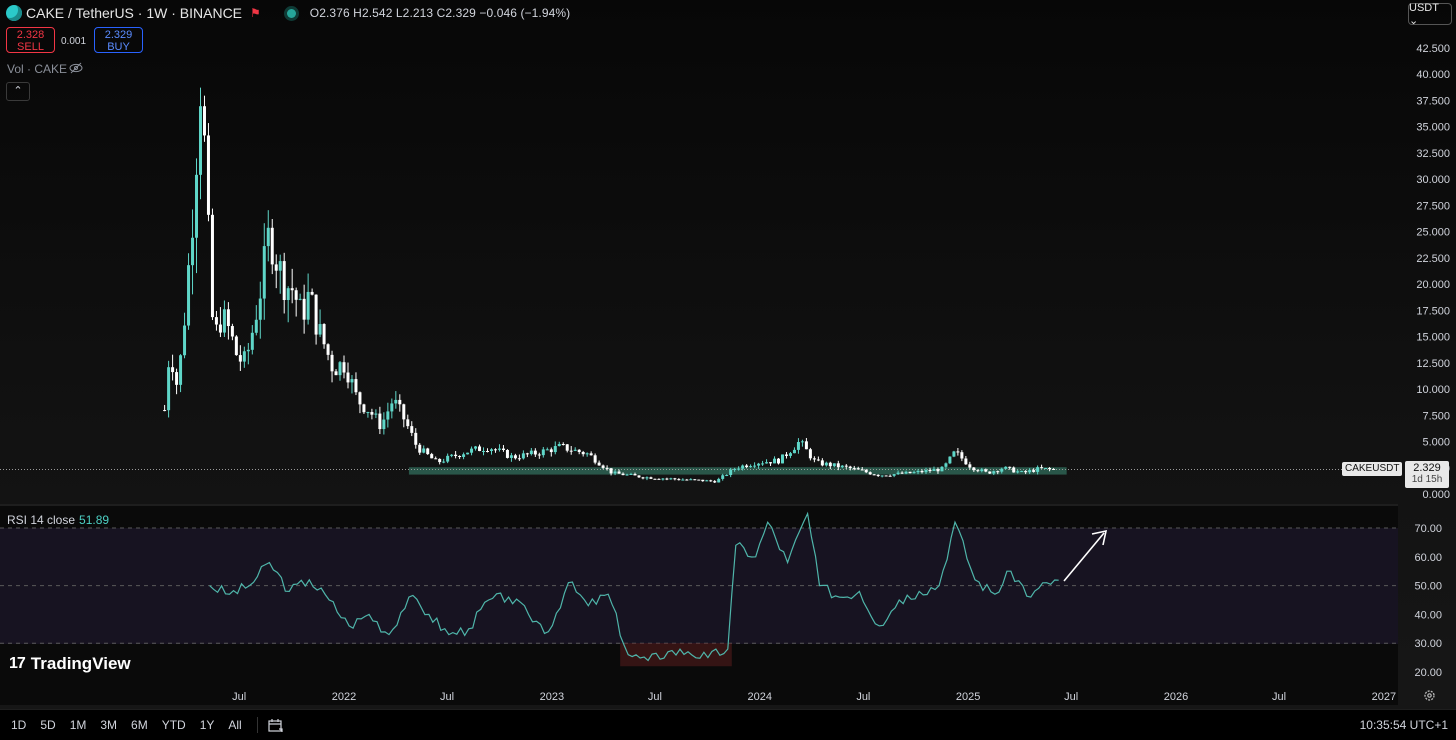 The height and width of the screenshot is (740, 1456). What do you see at coordinates (17, 663) in the screenshot?
I see `tradingview-mark-icon: 17` at bounding box center [17, 663].